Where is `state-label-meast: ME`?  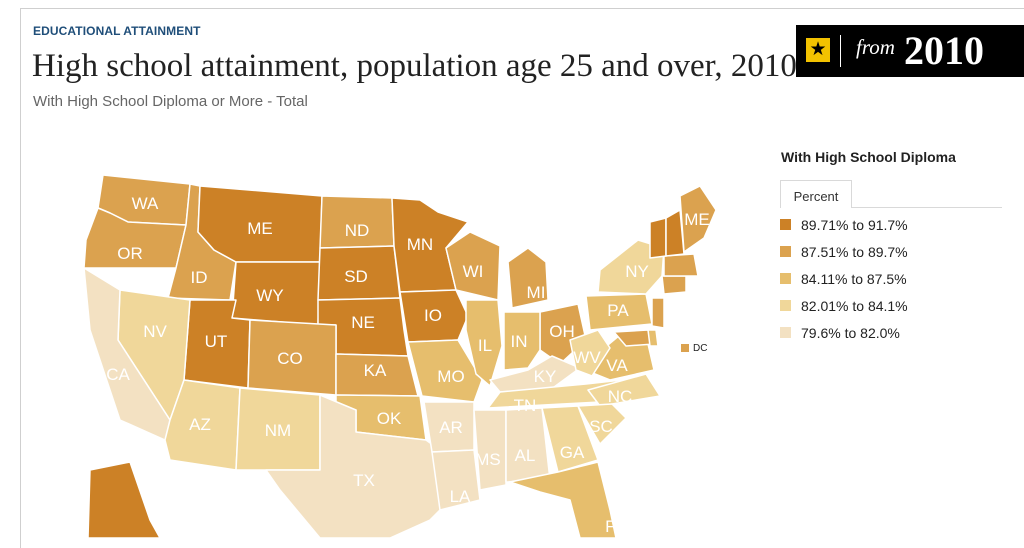
state-label-meast: ME is located at coordinates (697, 219).